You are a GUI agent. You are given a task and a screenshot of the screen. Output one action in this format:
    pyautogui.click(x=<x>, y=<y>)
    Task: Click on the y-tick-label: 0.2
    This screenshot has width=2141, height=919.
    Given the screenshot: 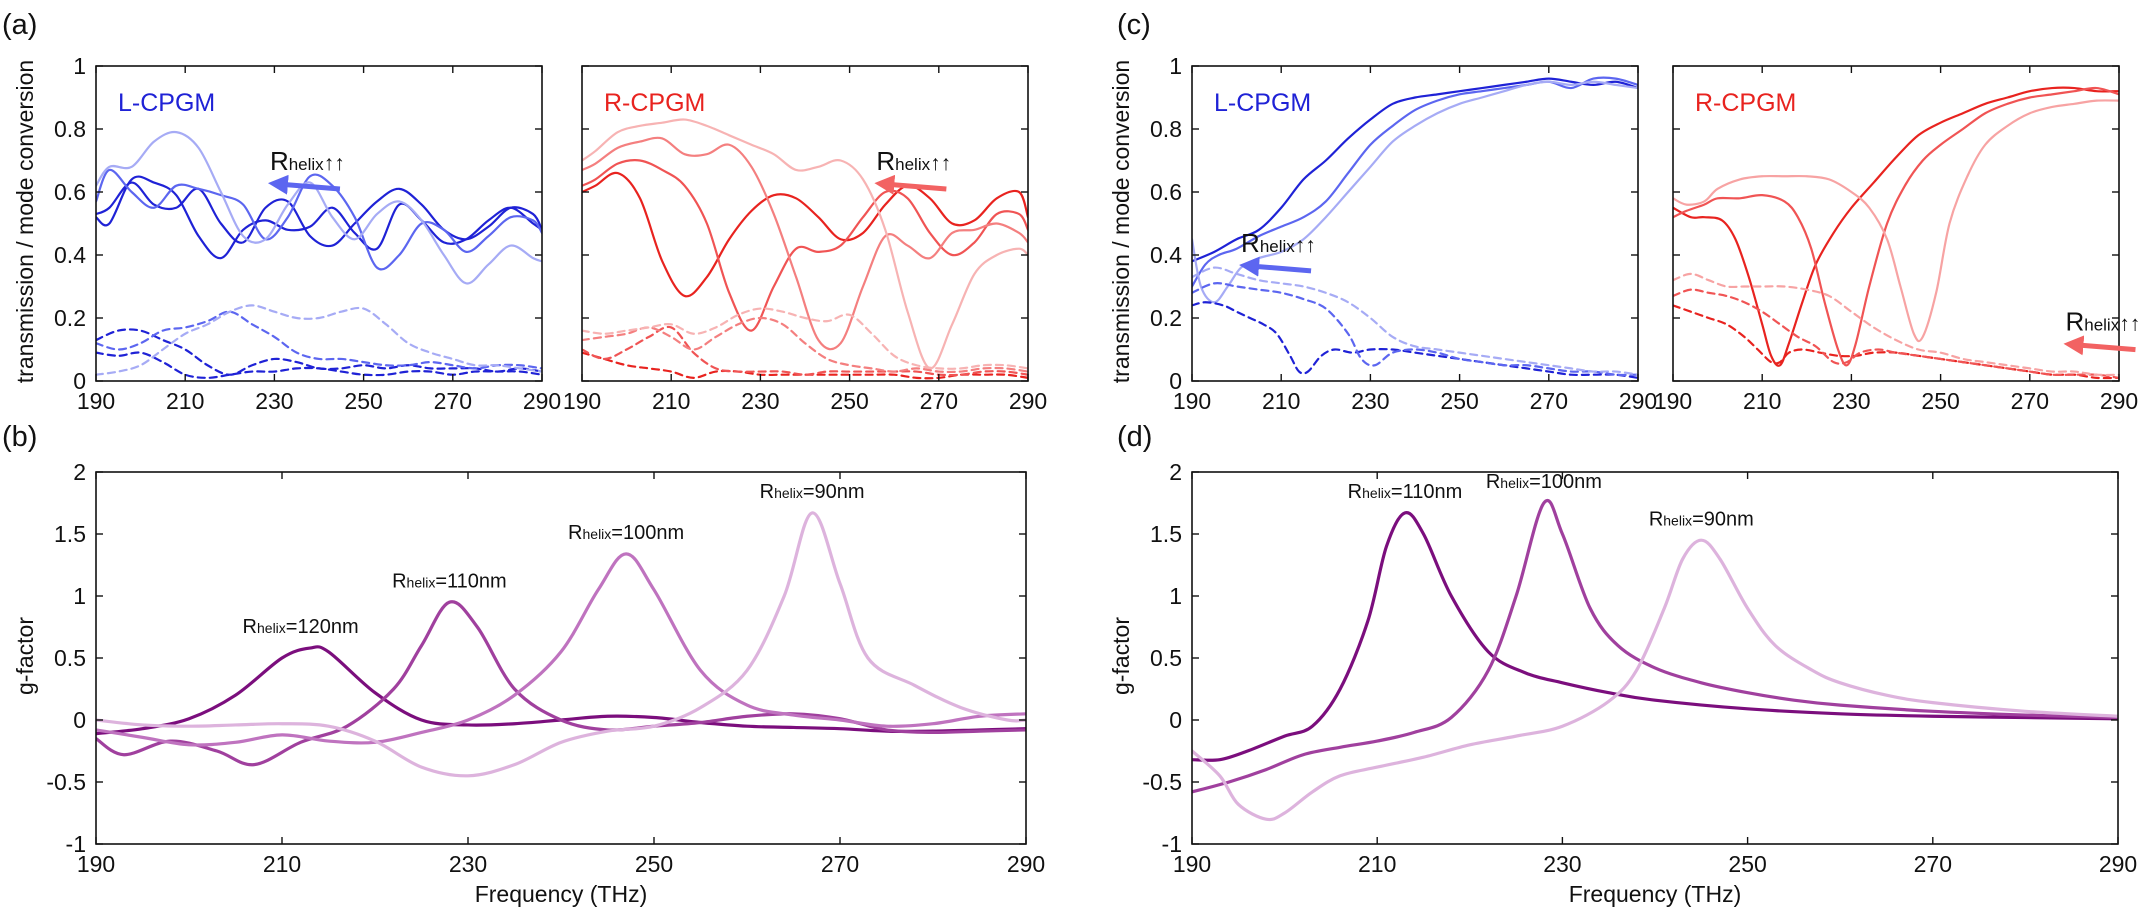 What is the action you would take?
    pyautogui.click(x=70, y=318)
    